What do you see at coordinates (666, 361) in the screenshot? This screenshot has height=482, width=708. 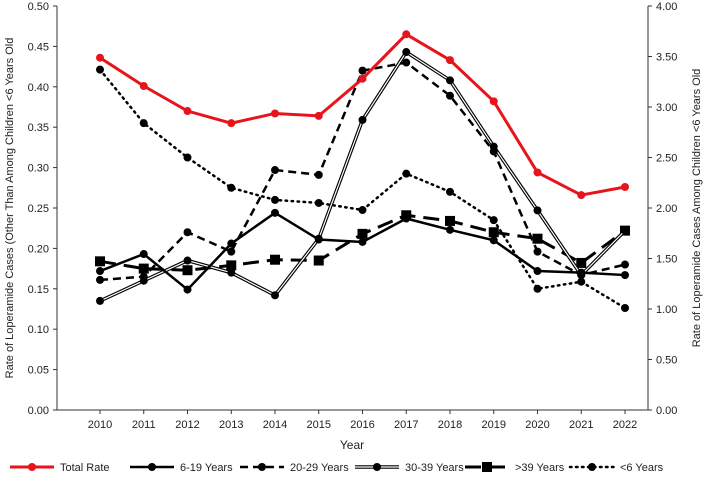 I see `y2-tick-label: 0.50` at bounding box center [666, 361].